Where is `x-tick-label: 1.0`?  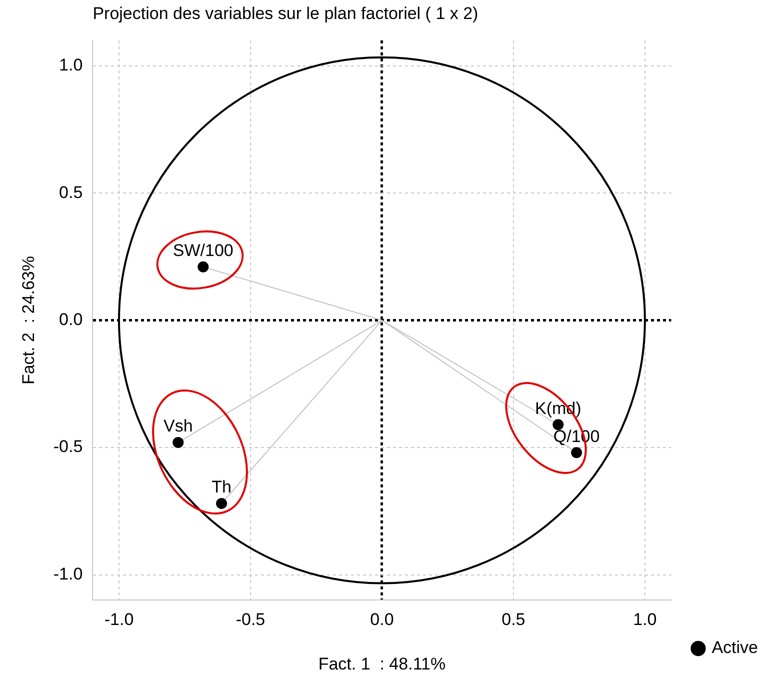
x-tick-label: 1.0 is located at coordinates (645, 620).